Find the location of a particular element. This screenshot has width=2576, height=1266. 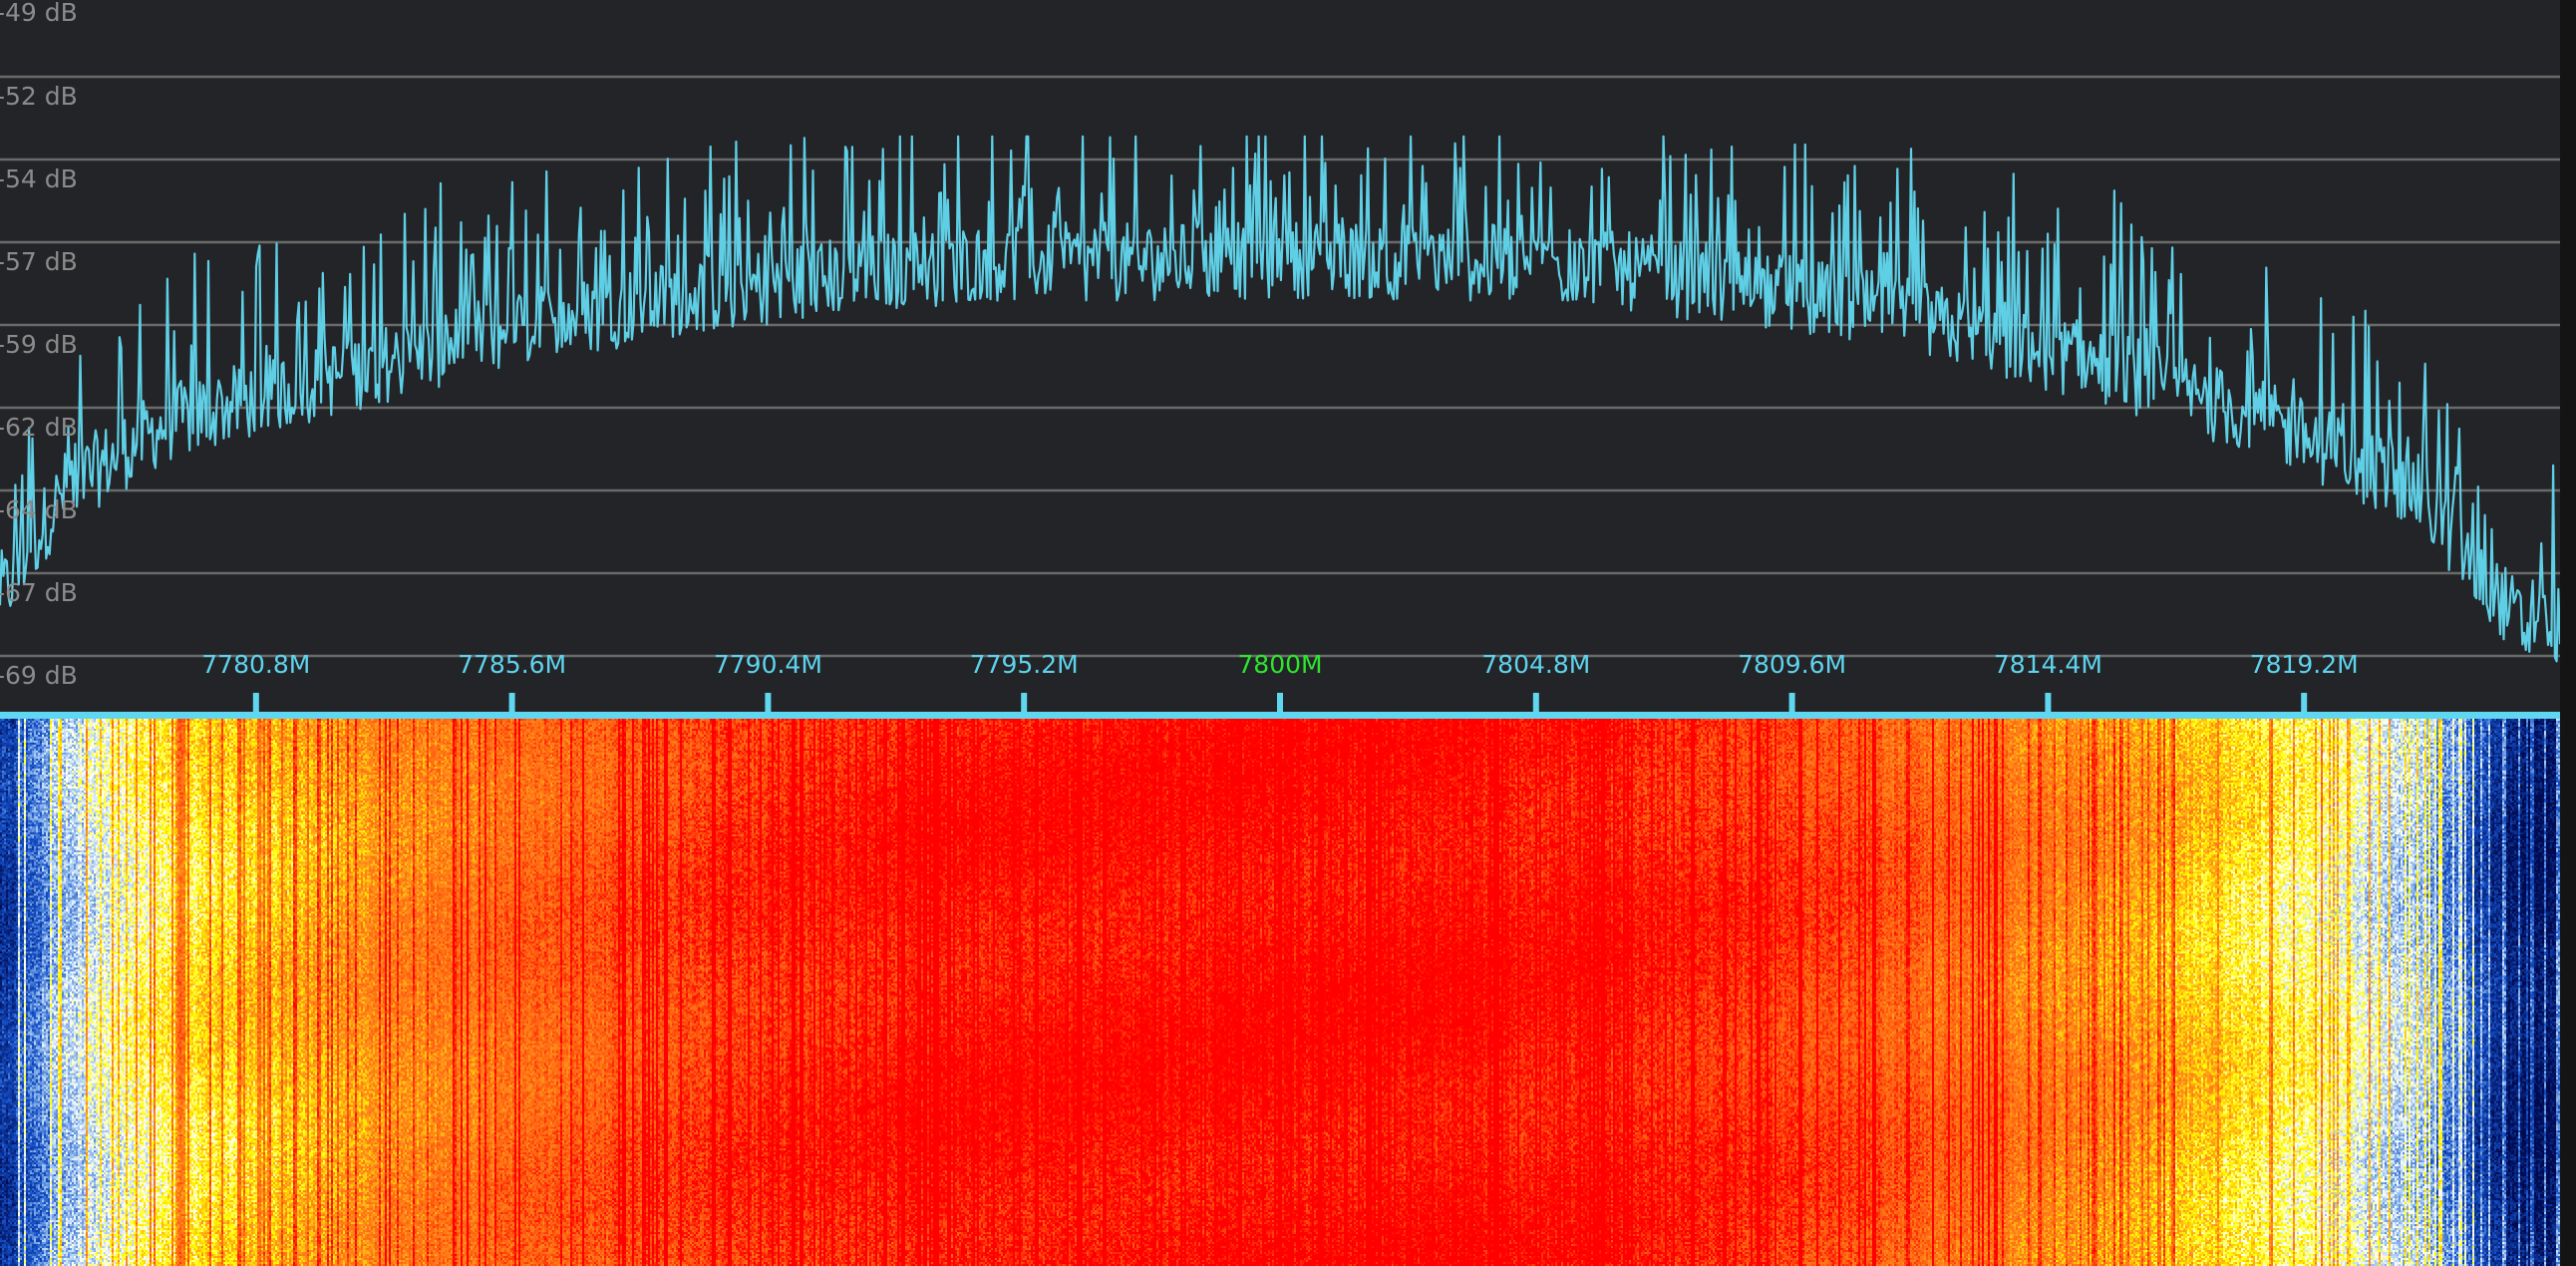

db-tick-label: -52 dB is located at coordinates (39, 97).